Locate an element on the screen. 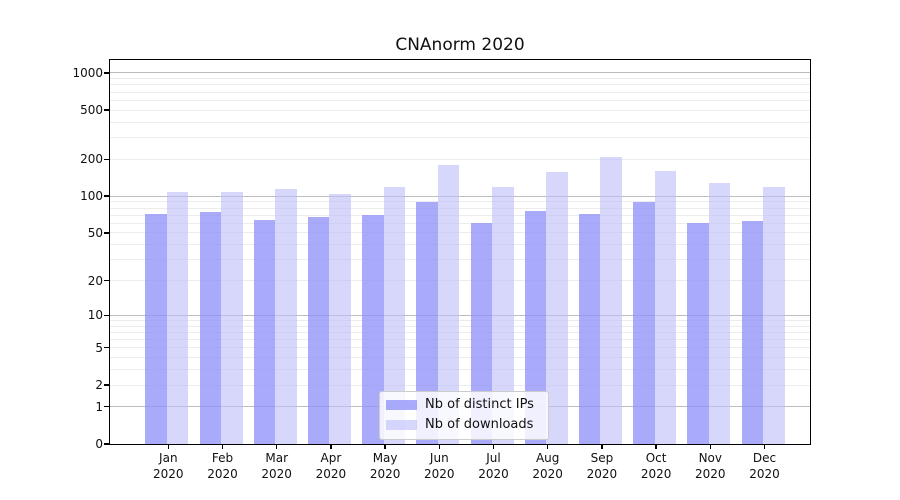 This screenshot has height=500, width=900. x-tick-mark-nov is located at coordinates (710, 446).